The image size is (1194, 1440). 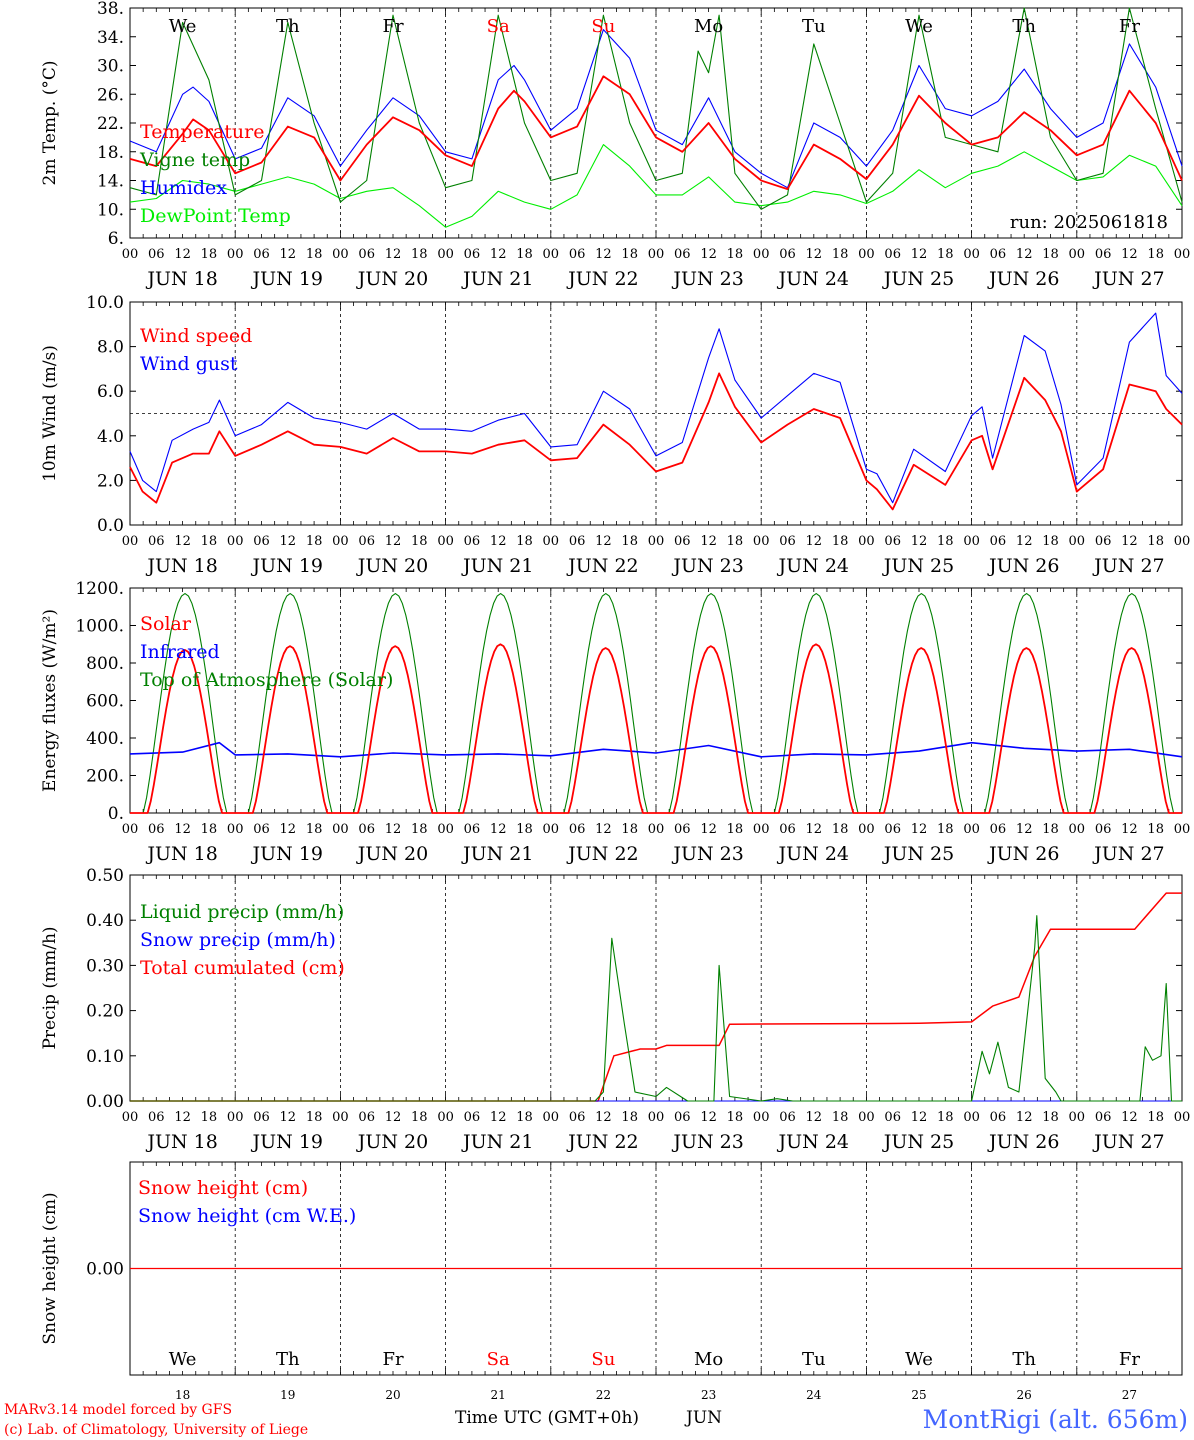 I want to click on legend-entry: Solar, so click(x=166, y=624).